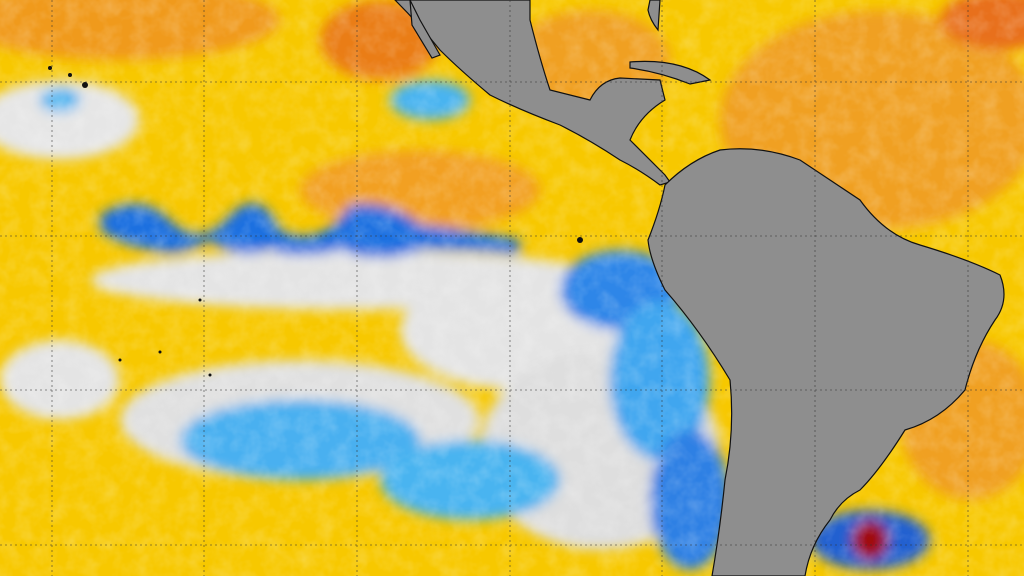 This screenshot has width=1024, height=576. Describe the element at coordinates (654, 16) in the screenshot. I see `florida` at that location.